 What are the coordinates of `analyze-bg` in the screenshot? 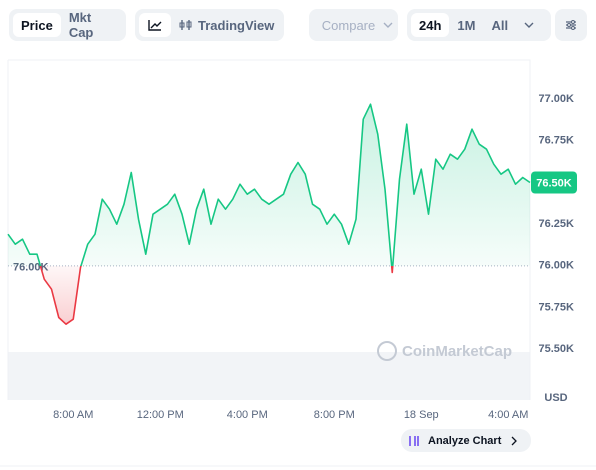 It's located at (466, 440).